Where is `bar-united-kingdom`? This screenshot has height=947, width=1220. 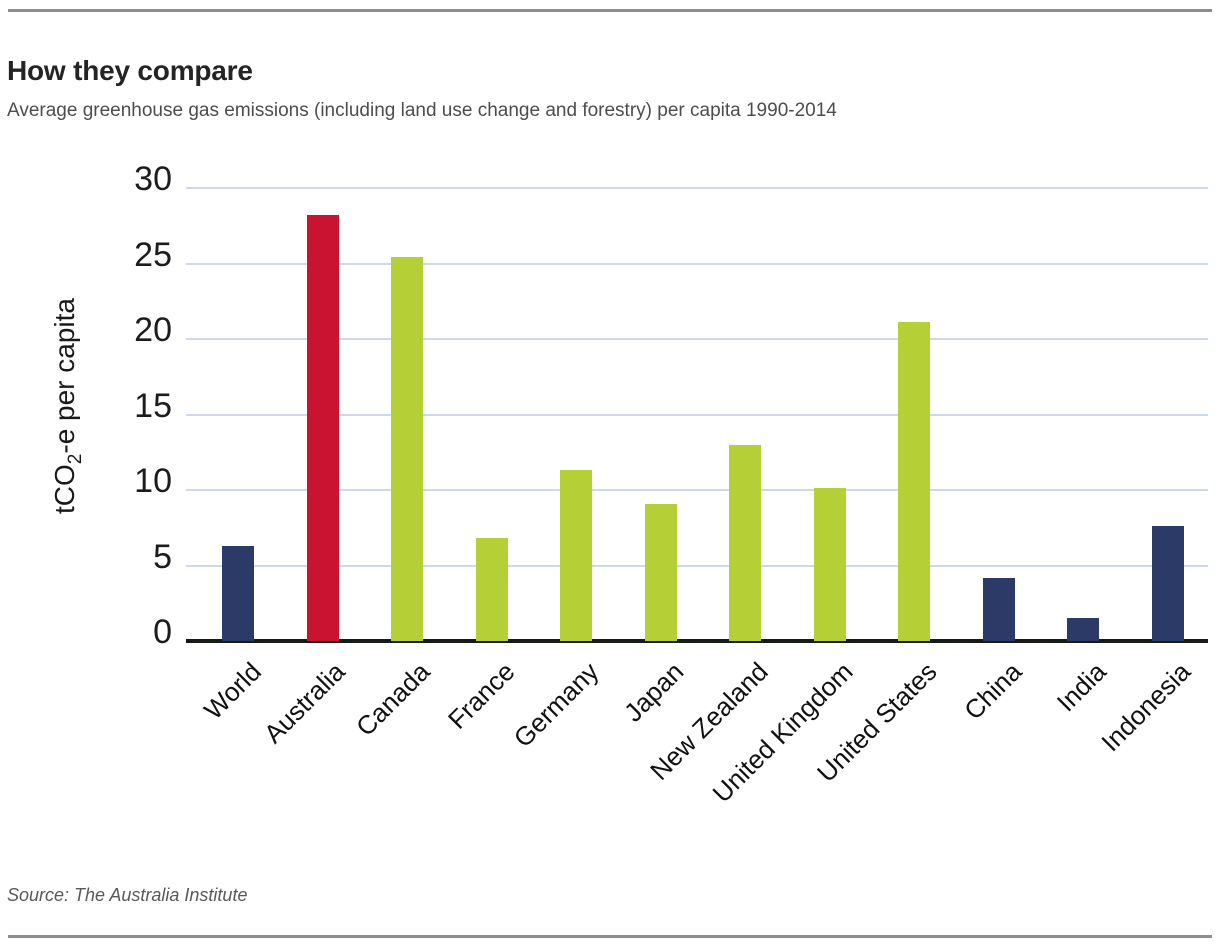 bar-united-kingdom is located at coordinates (829, 564).